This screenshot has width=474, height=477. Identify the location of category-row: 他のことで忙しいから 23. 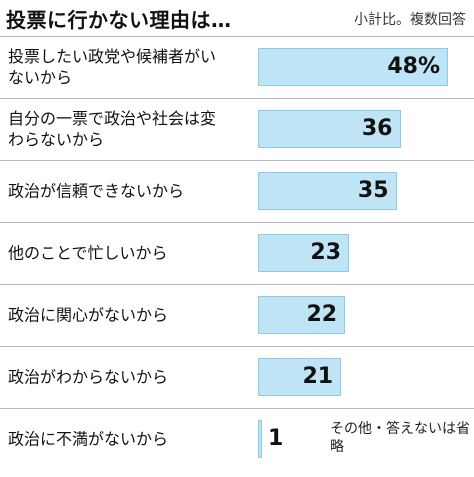
(237, 253).